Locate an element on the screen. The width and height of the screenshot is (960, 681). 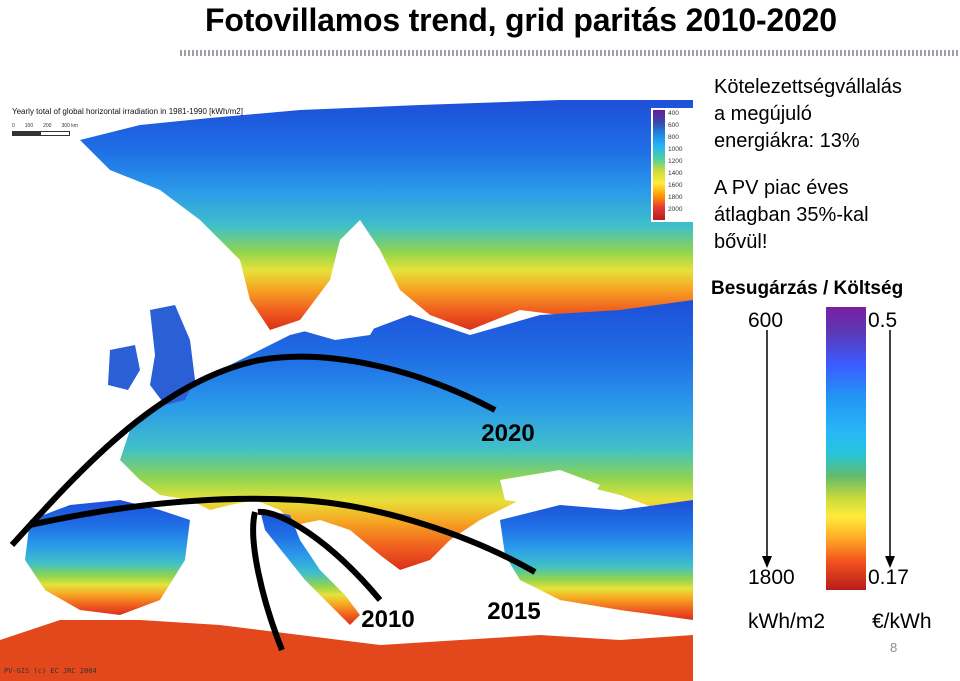
commitment-line: energiákra: 13% is located at coordinates (787, 141).